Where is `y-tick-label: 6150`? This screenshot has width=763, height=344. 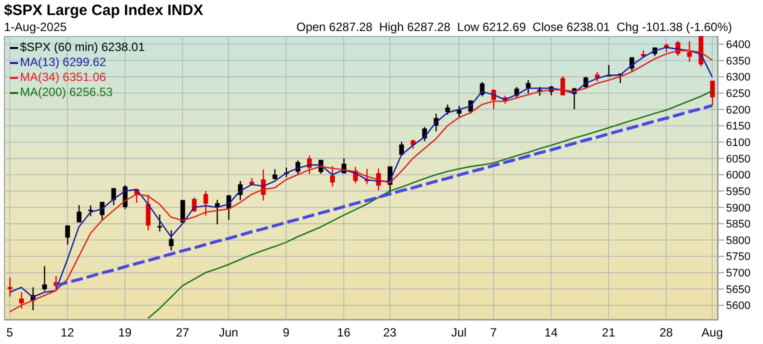 y-tick-label: 6150 is located at coordinates (738, 126).